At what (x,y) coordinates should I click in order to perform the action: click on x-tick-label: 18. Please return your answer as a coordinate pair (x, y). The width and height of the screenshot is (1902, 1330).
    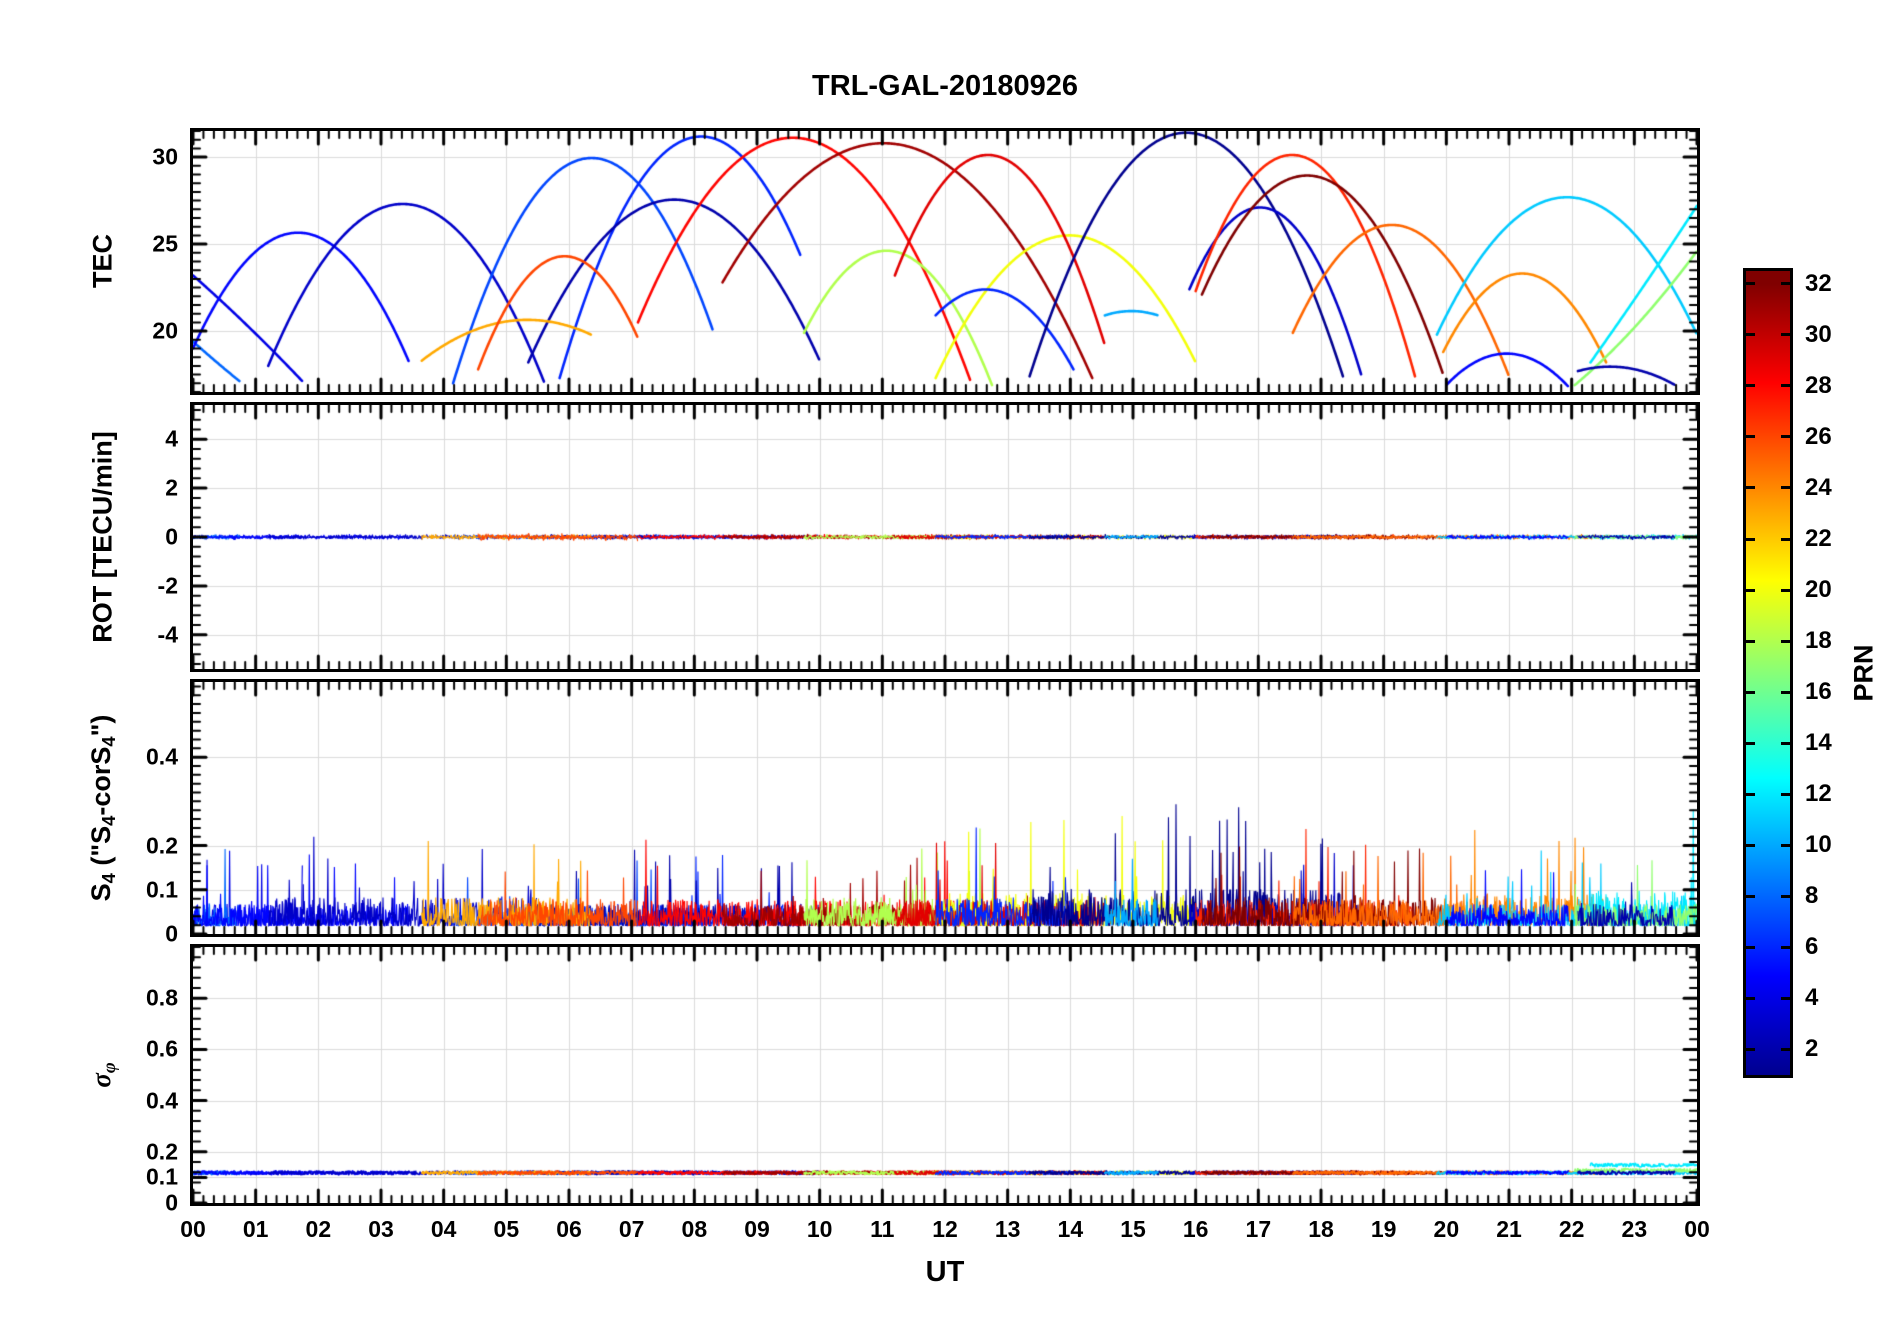
    Looking at the image, I should click on (1321, 1229).